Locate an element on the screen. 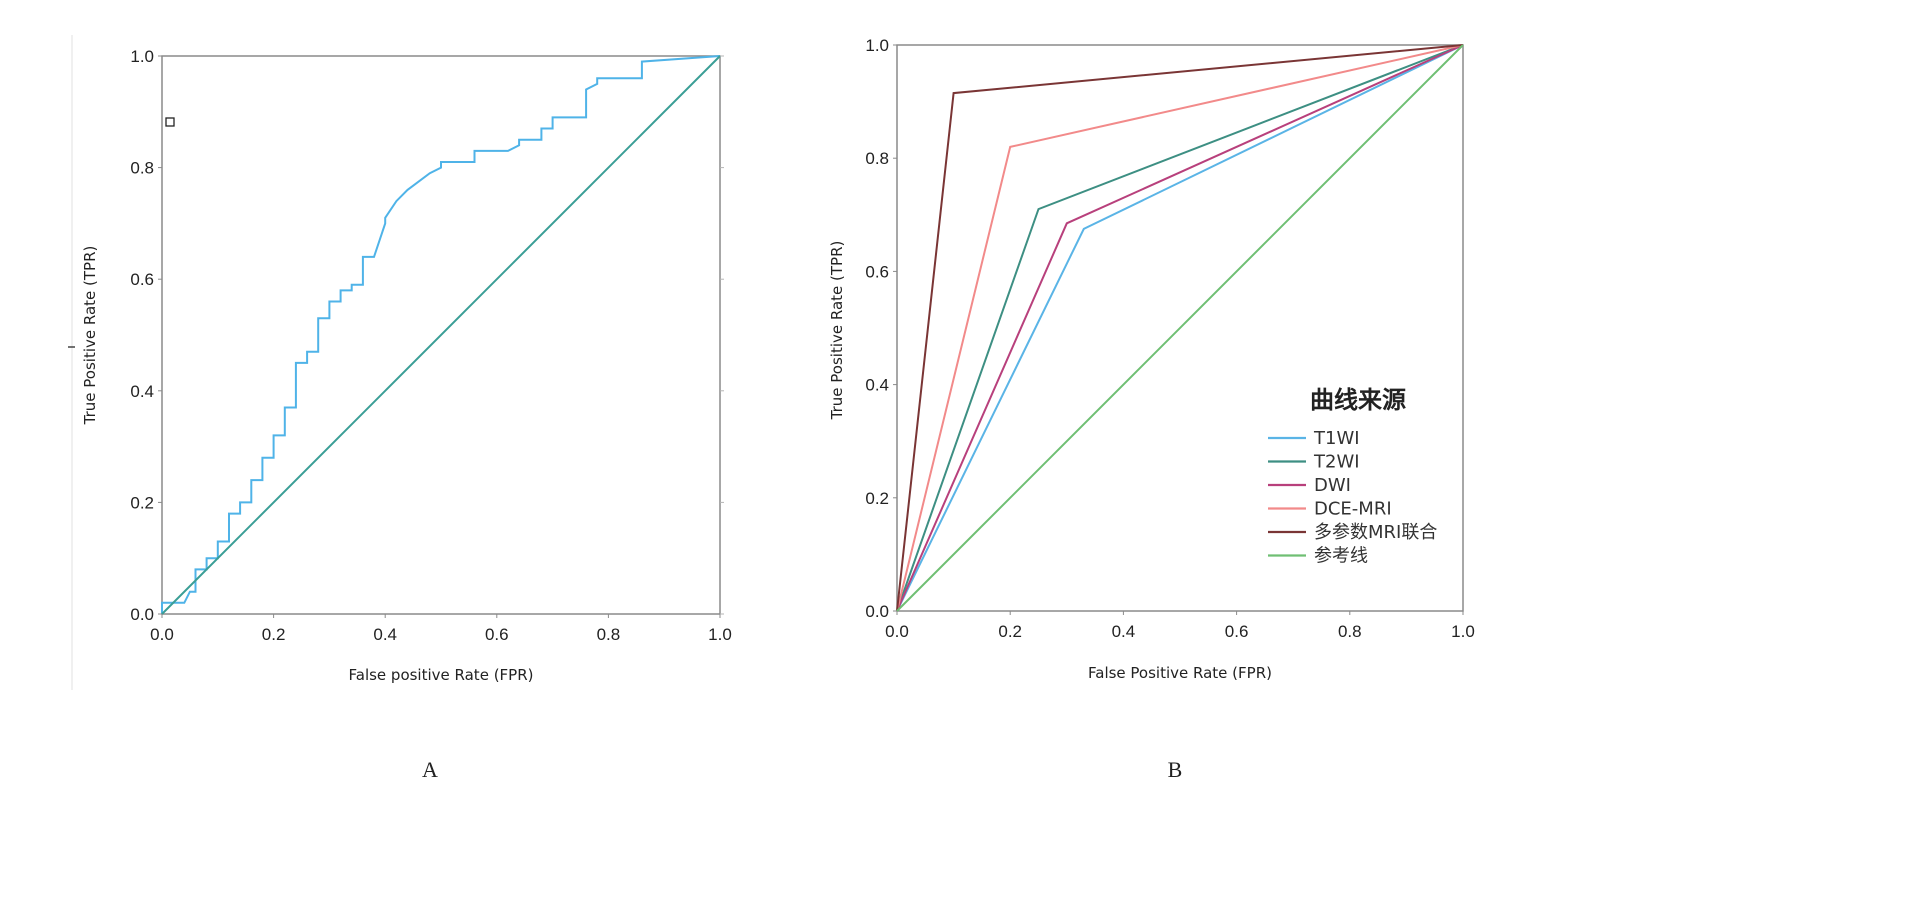  y-tick-label-b: 0.8 is located at coordinates (877, 158).